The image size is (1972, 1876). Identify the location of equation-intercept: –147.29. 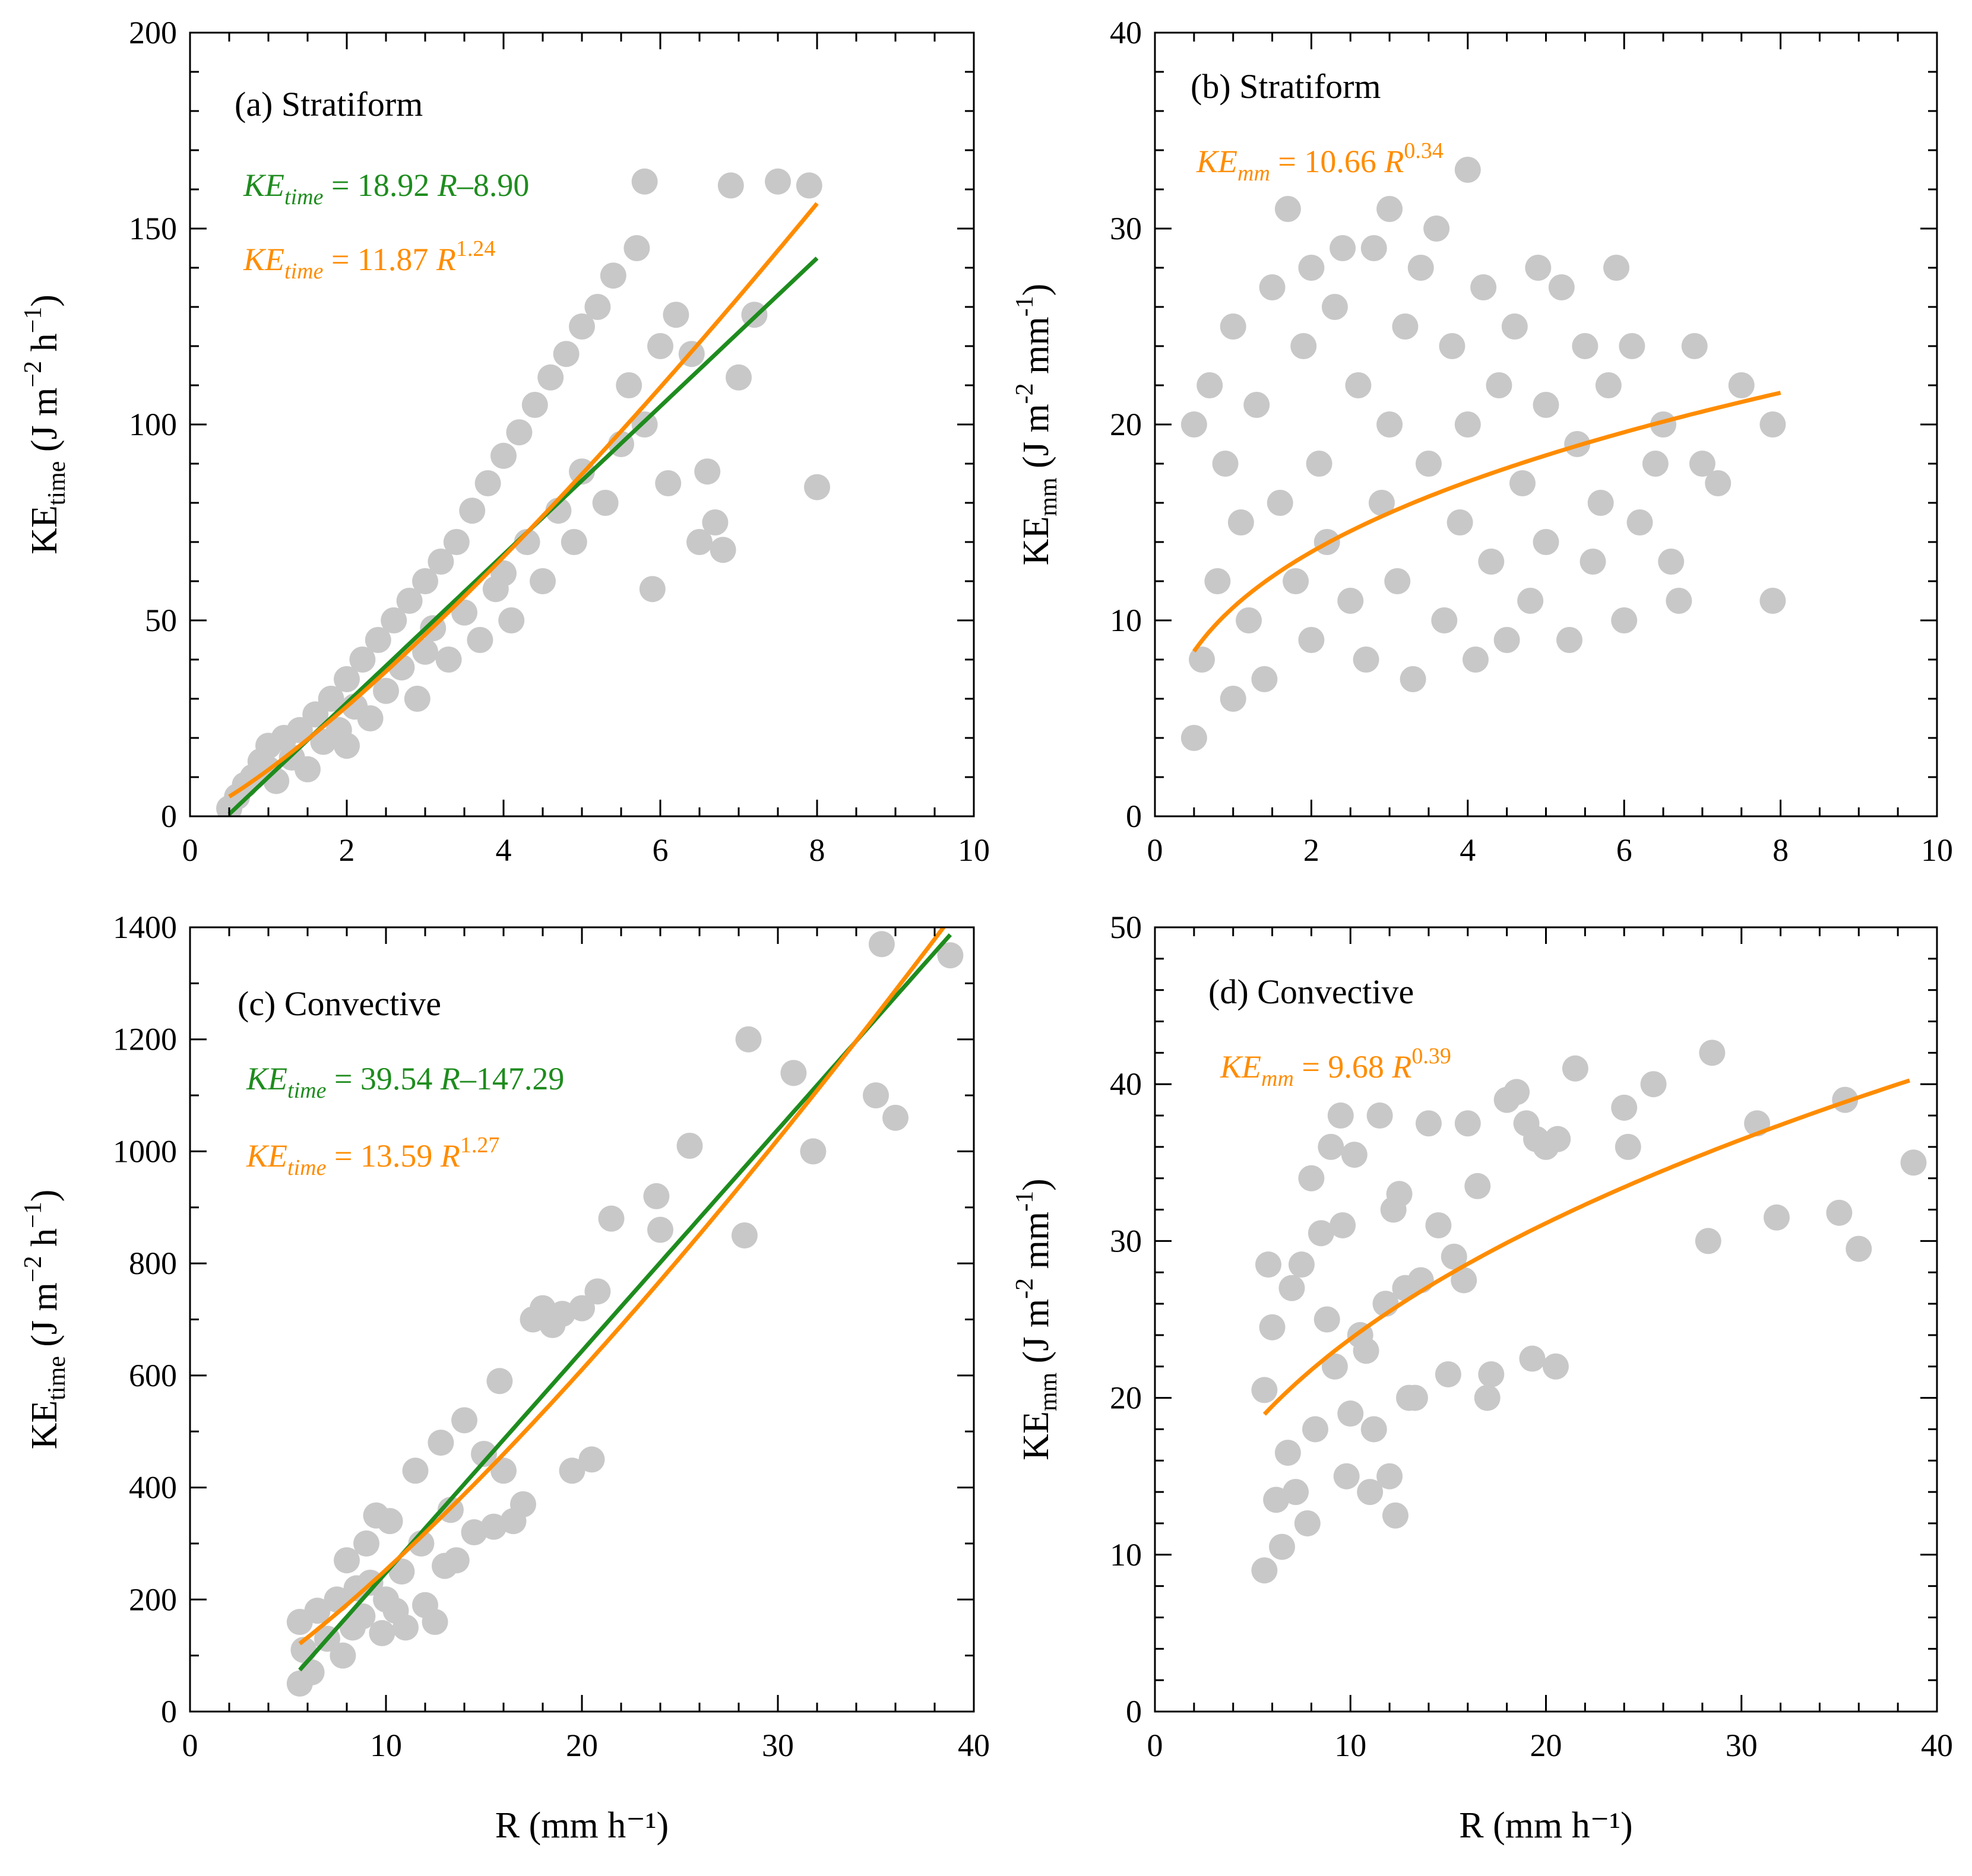
(512, 1079).